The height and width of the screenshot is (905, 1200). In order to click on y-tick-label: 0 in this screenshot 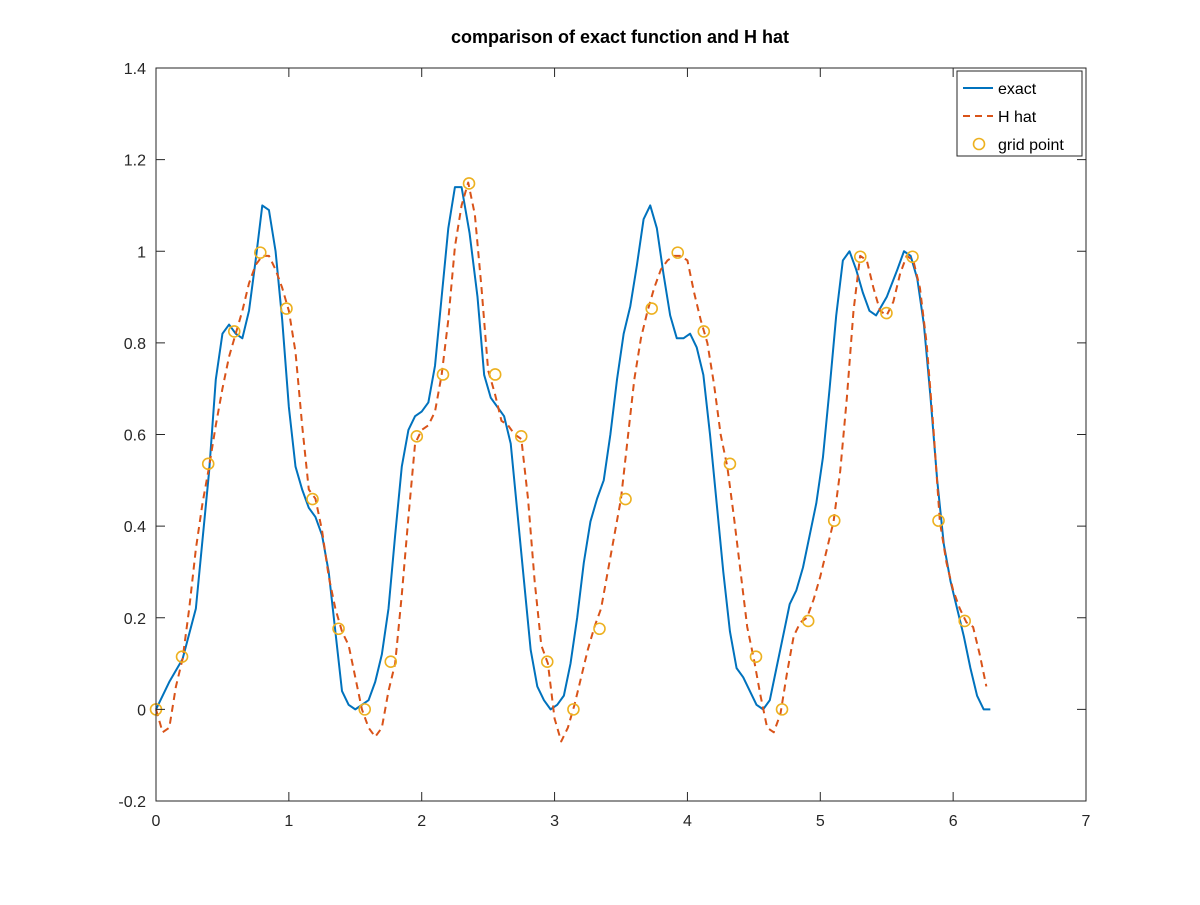, I will do `click(141, 710)`.